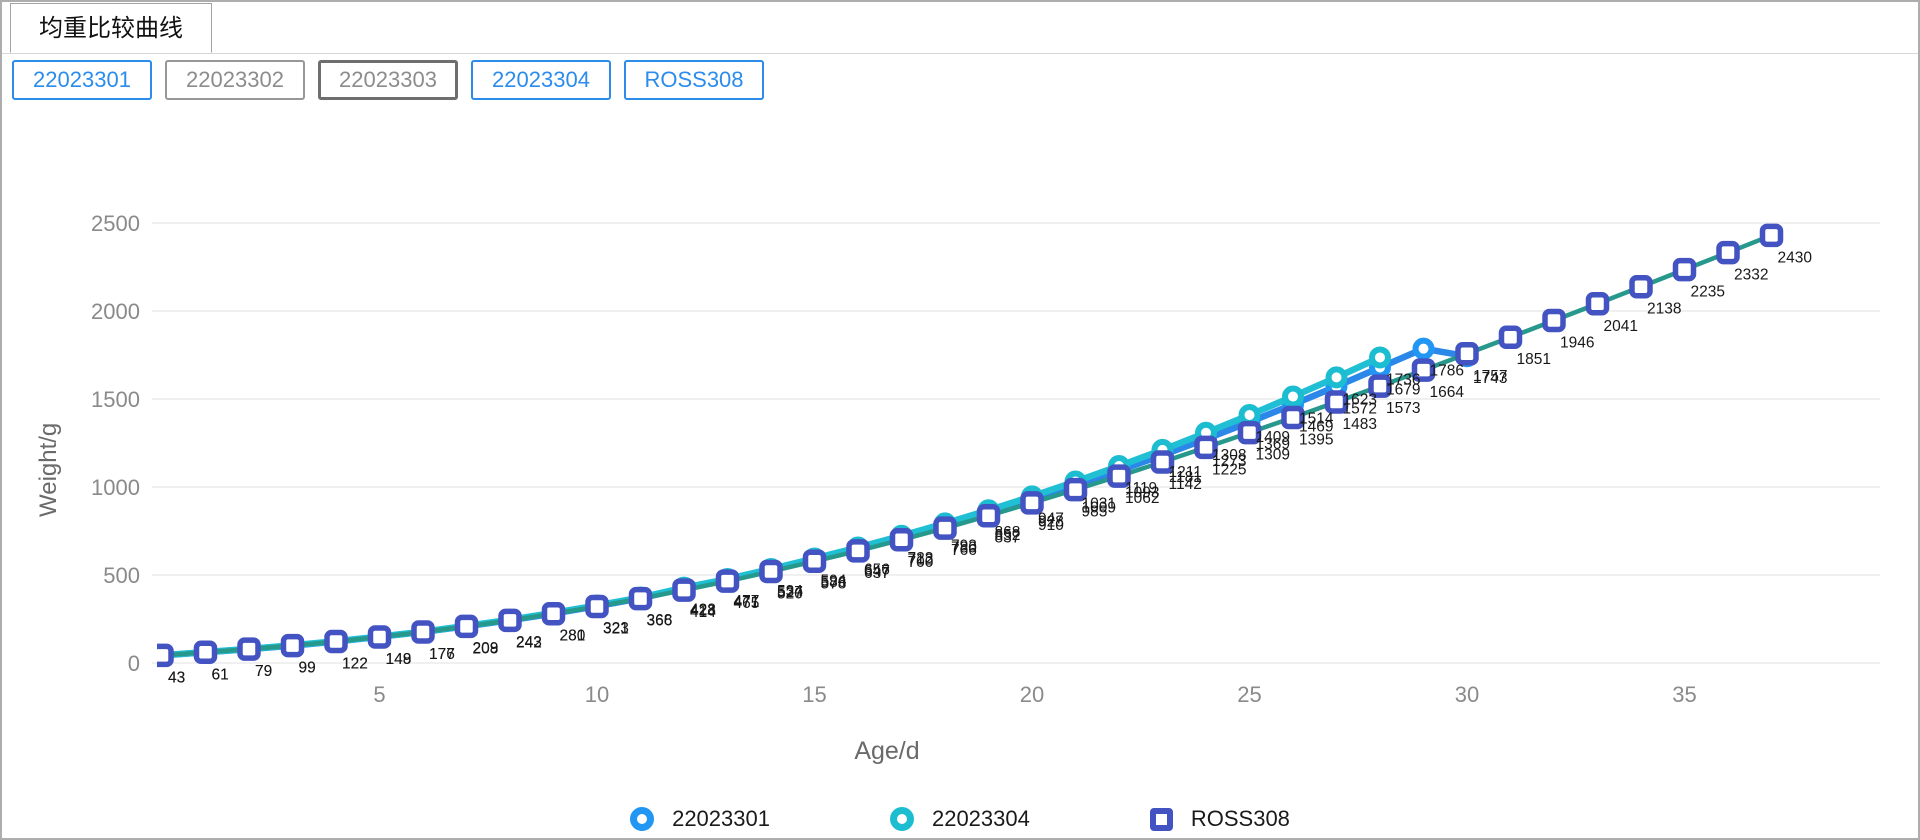 This screenshot has height=840, width=1920. What do you see at coordinates (1229, 461) in the screenshot?
I see `svg-text: 1273` at bounding box center [1229, 461].